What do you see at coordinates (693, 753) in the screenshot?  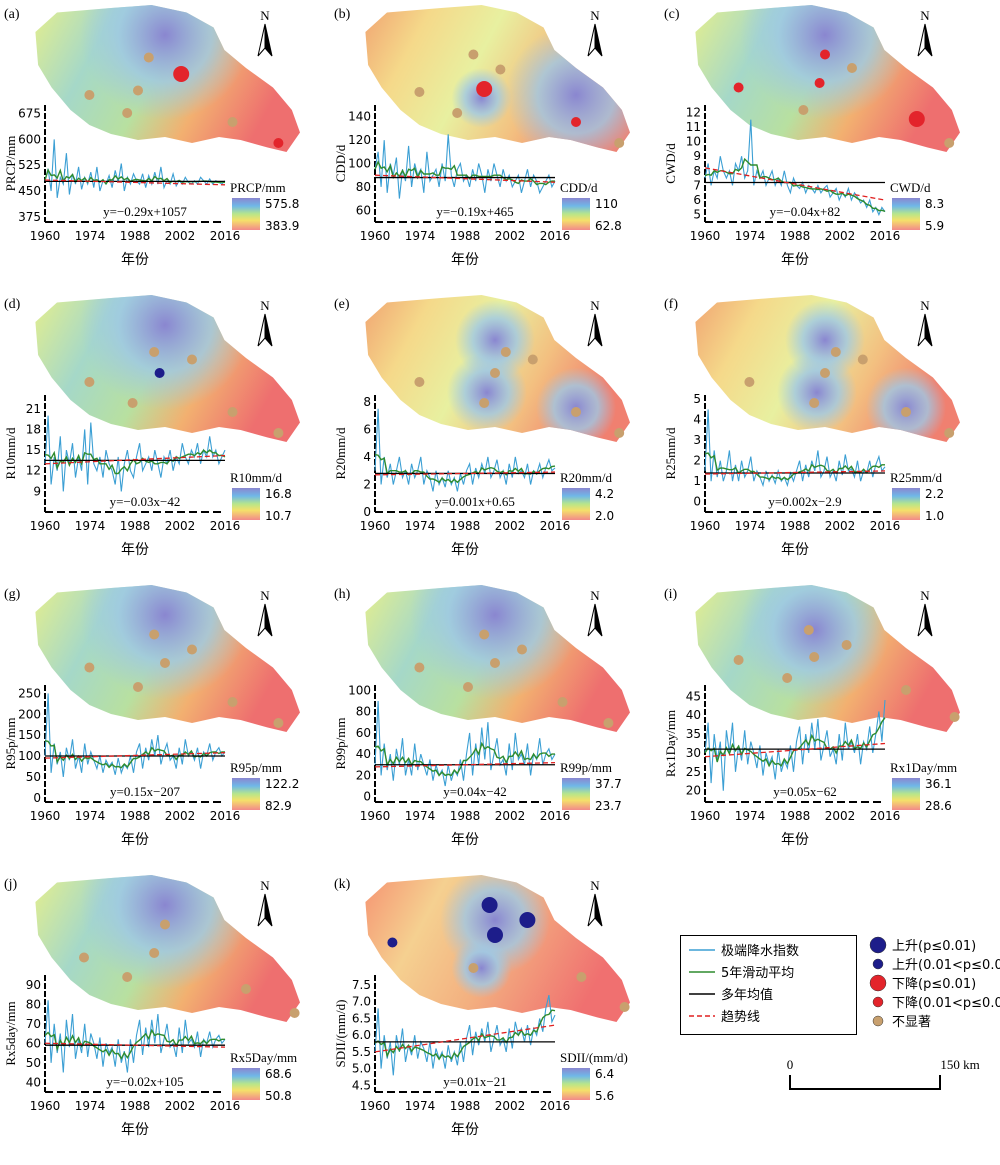 I see `y-tick-label: 30` at bounding box center [693, 753].